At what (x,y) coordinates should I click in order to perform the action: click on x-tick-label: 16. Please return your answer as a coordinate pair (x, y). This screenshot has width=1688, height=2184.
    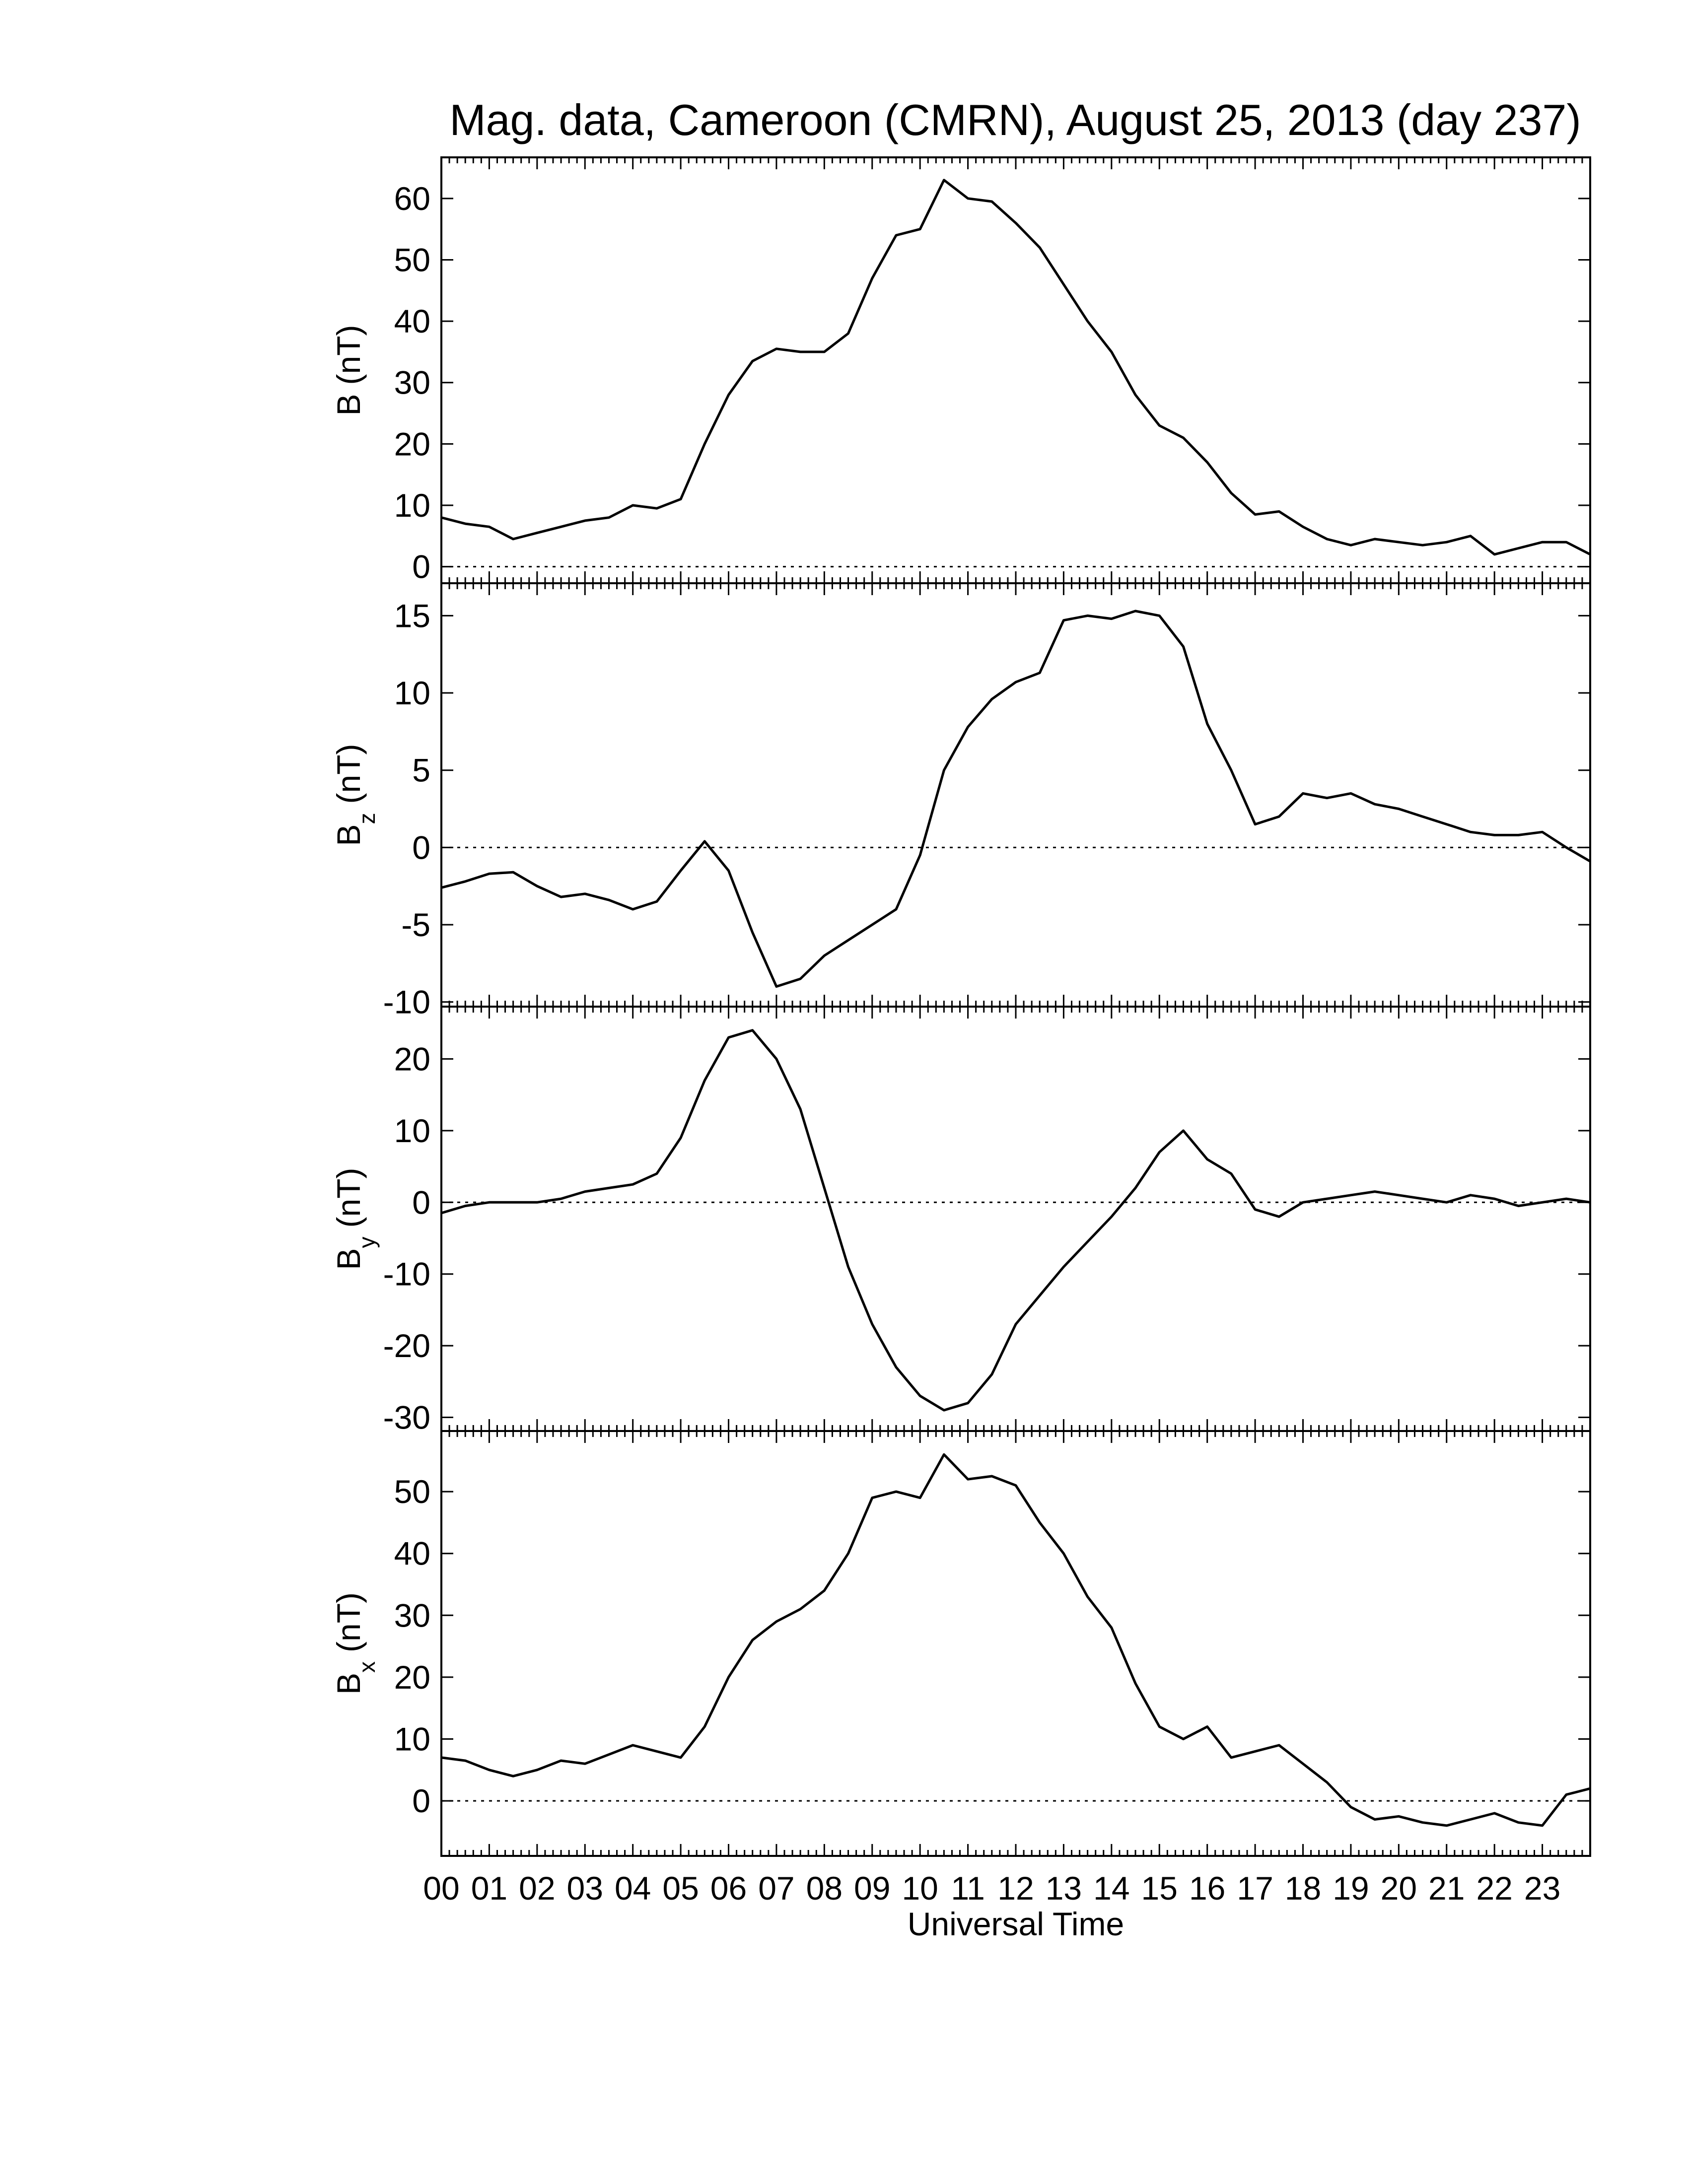
    Looking at the image, I should click on (1207, 1888).